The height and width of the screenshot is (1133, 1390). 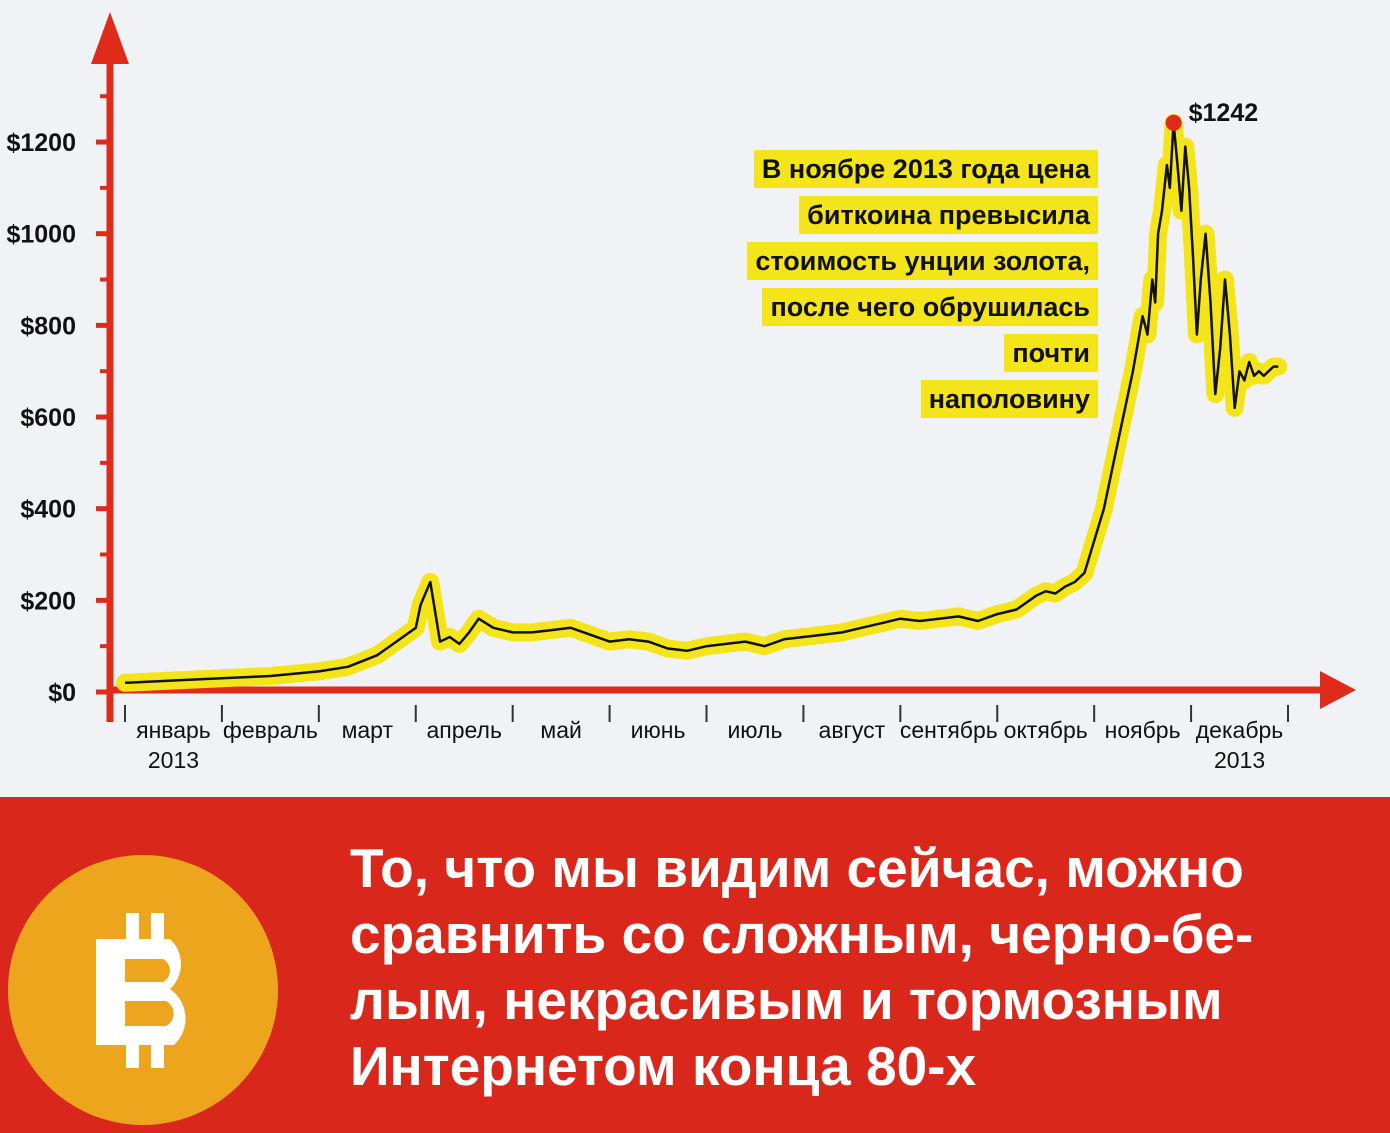 What do you see at coordinates (852, 730) in the screenshot?
I see `x-tick-label: август` at bounding box center [852, 730].